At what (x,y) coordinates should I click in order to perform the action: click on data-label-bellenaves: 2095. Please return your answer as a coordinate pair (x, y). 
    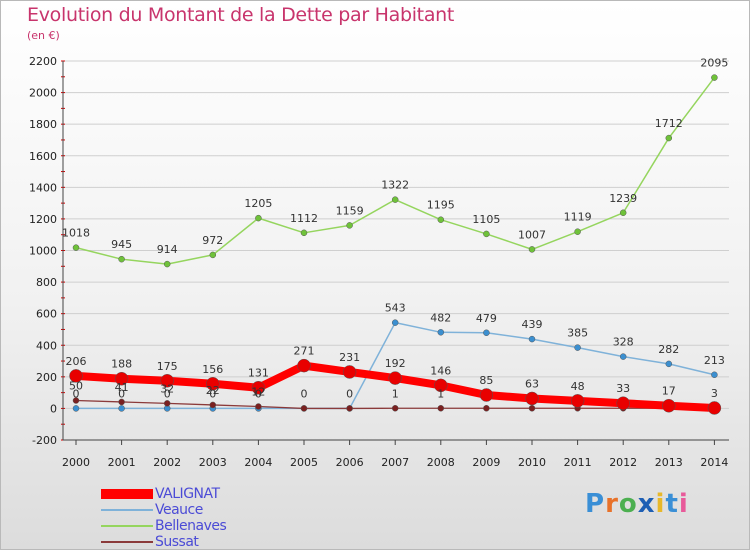
    Looking at the image, I should click on (714, 63).